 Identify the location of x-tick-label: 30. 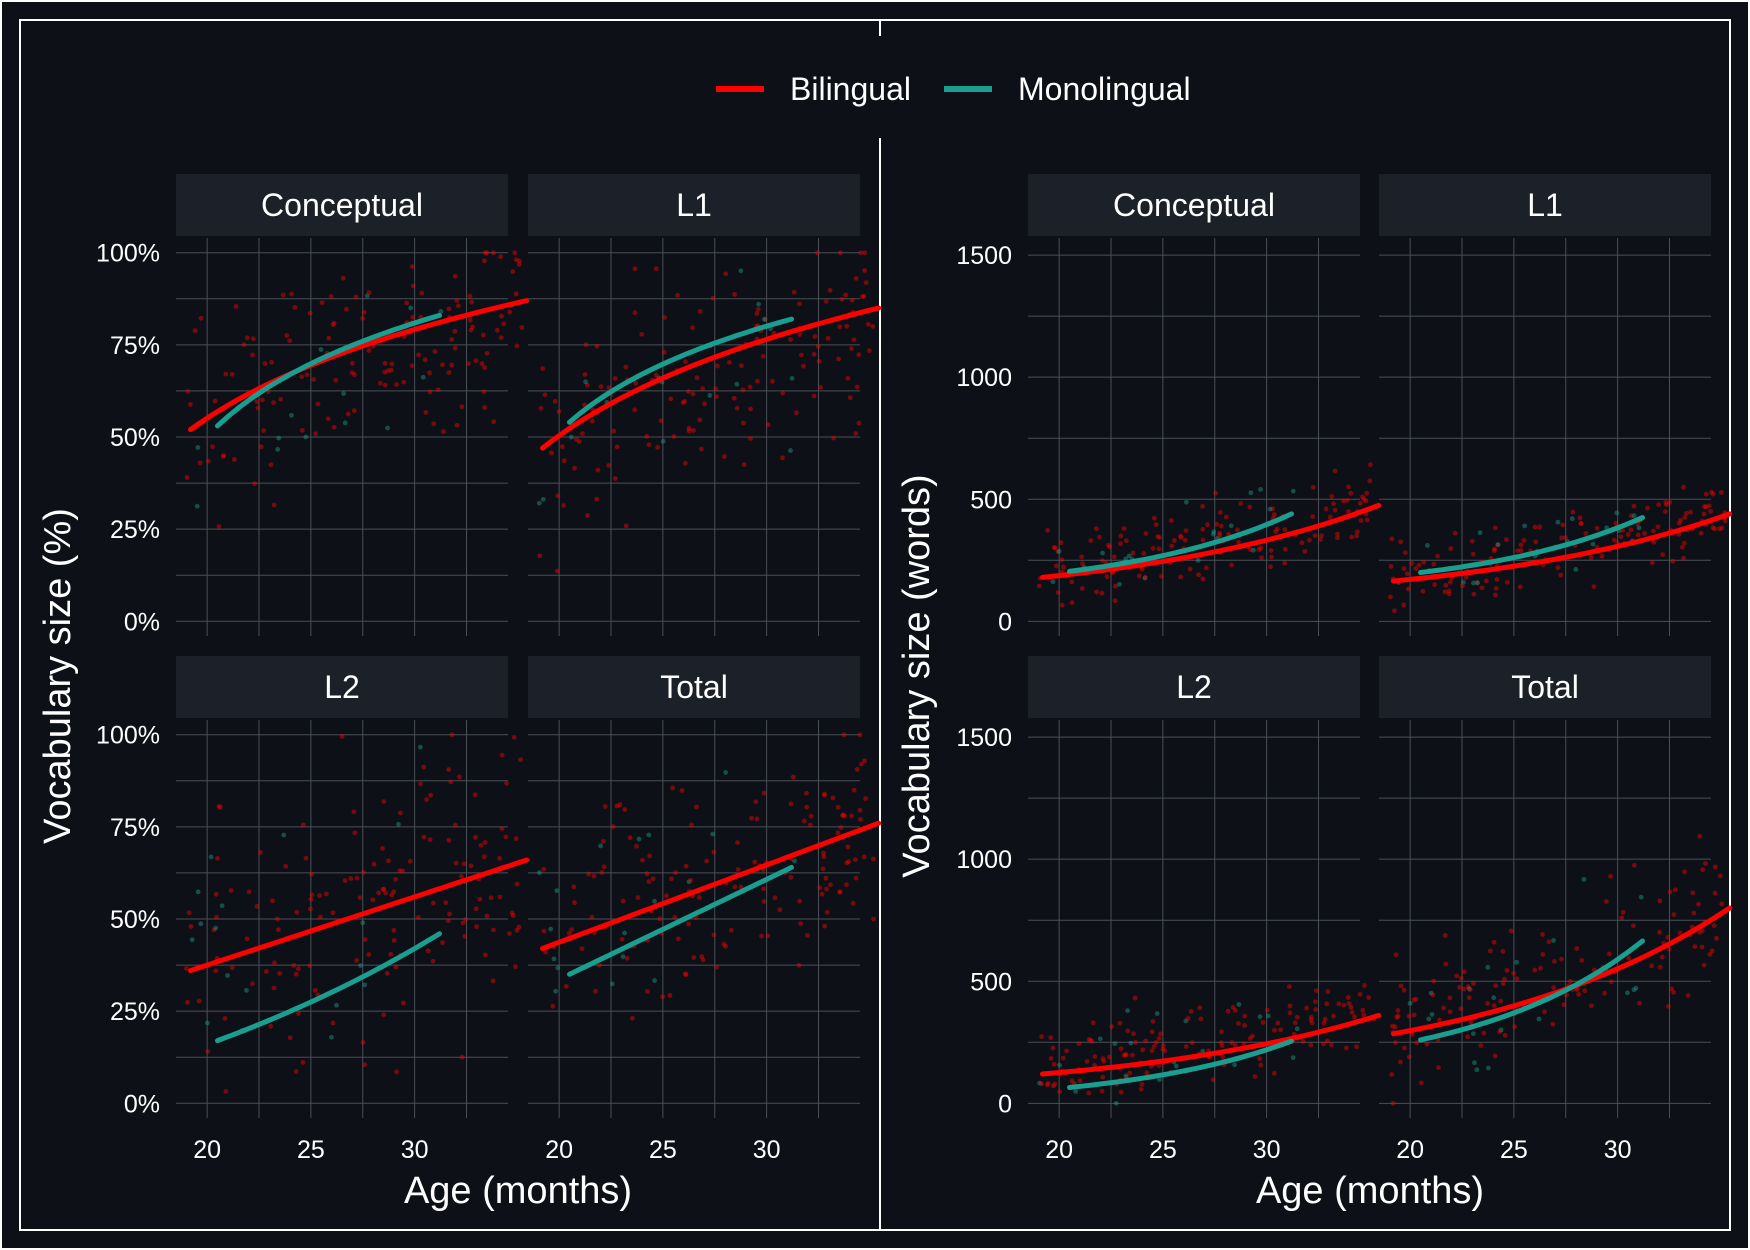
(1618, 1150).